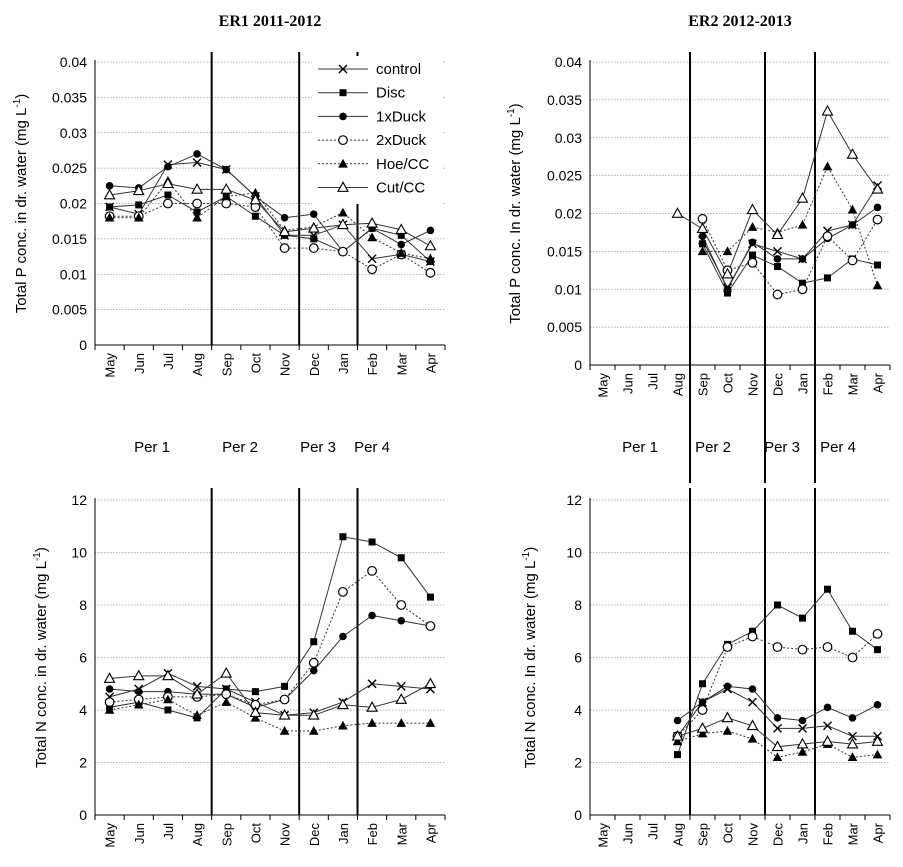 This screenshot has height=867, width=903. Describe the element at coordinates (314, 365) in the screenshot. I see `x-tick-label: Dec` at that location.